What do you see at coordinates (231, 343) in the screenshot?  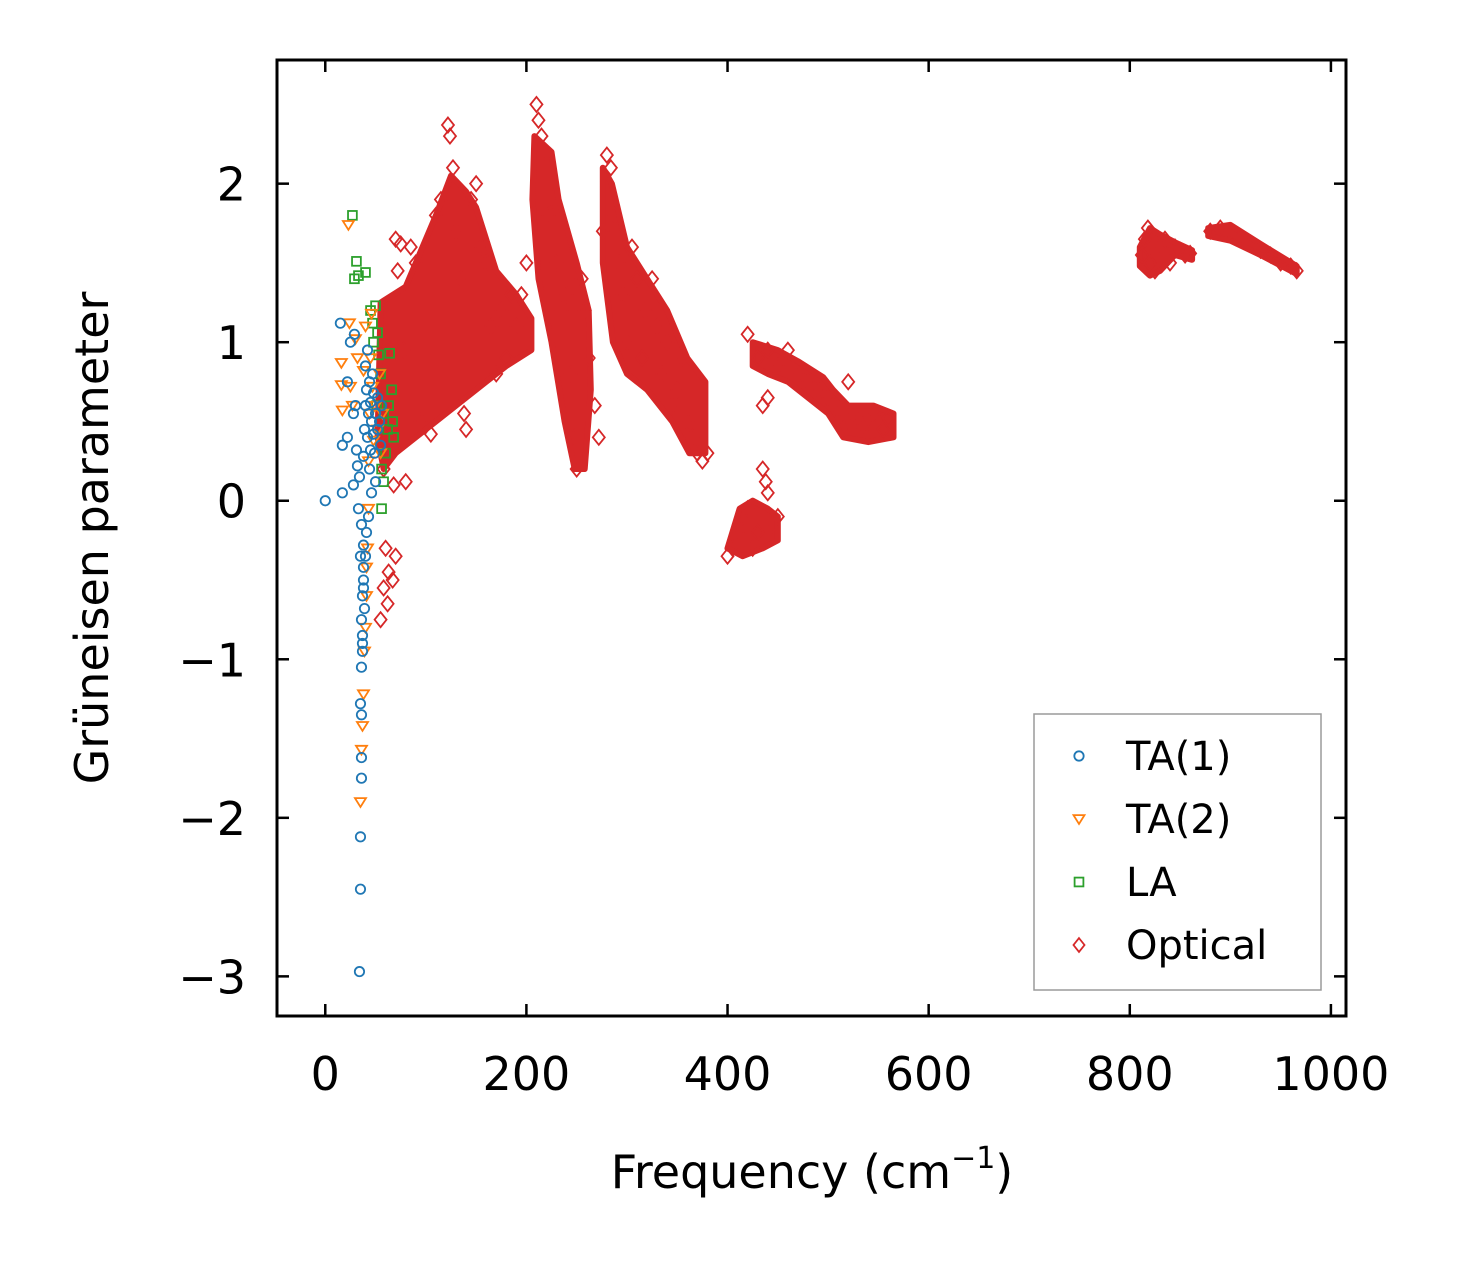 I see `y-tick-label-1: 1` at bounding box center [231, 343].